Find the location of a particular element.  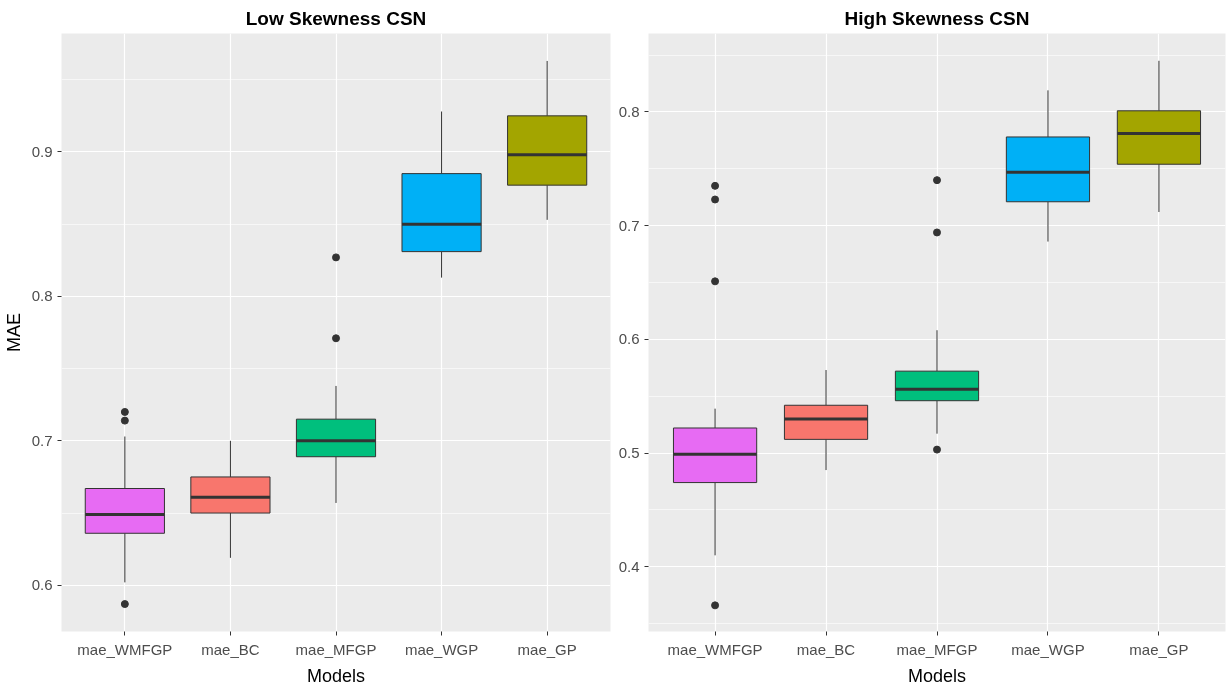

chart-title: Low Skewness CSN is located at coordinates (336, 18).